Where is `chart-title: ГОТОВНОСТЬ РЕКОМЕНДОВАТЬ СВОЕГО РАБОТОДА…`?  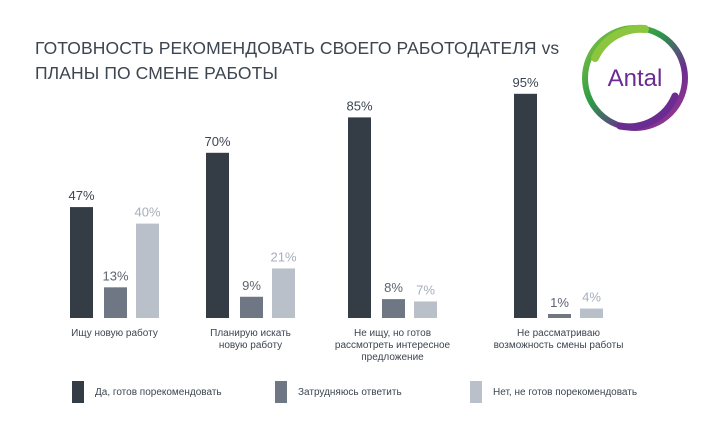
chart-title: ГОТОВНОСТЬ РЕКОМЕНДОВАТЬ СВОЕГО РАБОТОДА… is located at coordinates (315, 61).